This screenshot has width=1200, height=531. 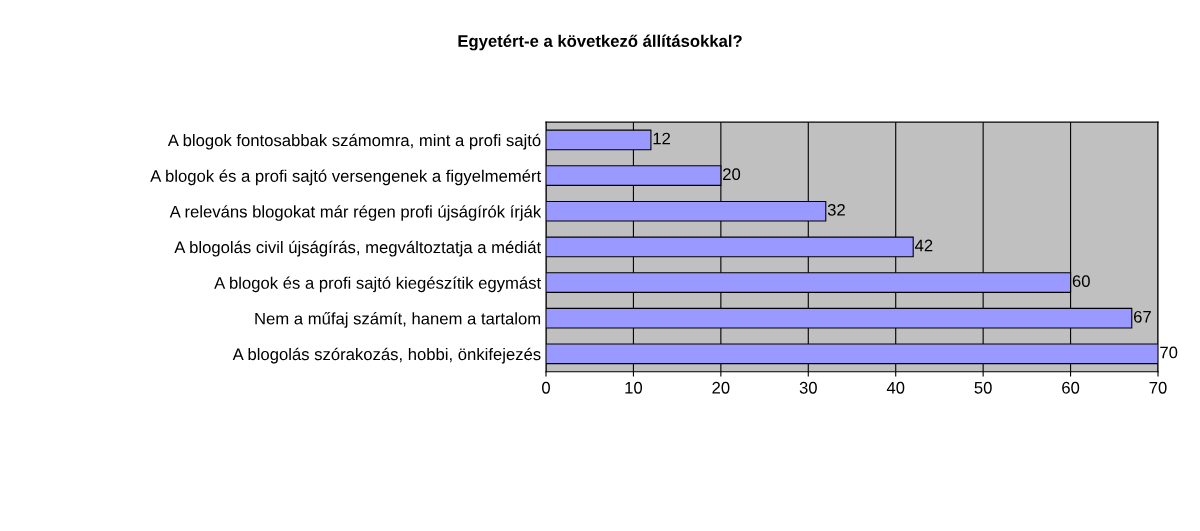 I want to click on y-tick-label: A blogok és a profi sajtó kiegészítik egymást, so click(x=378, y=284).